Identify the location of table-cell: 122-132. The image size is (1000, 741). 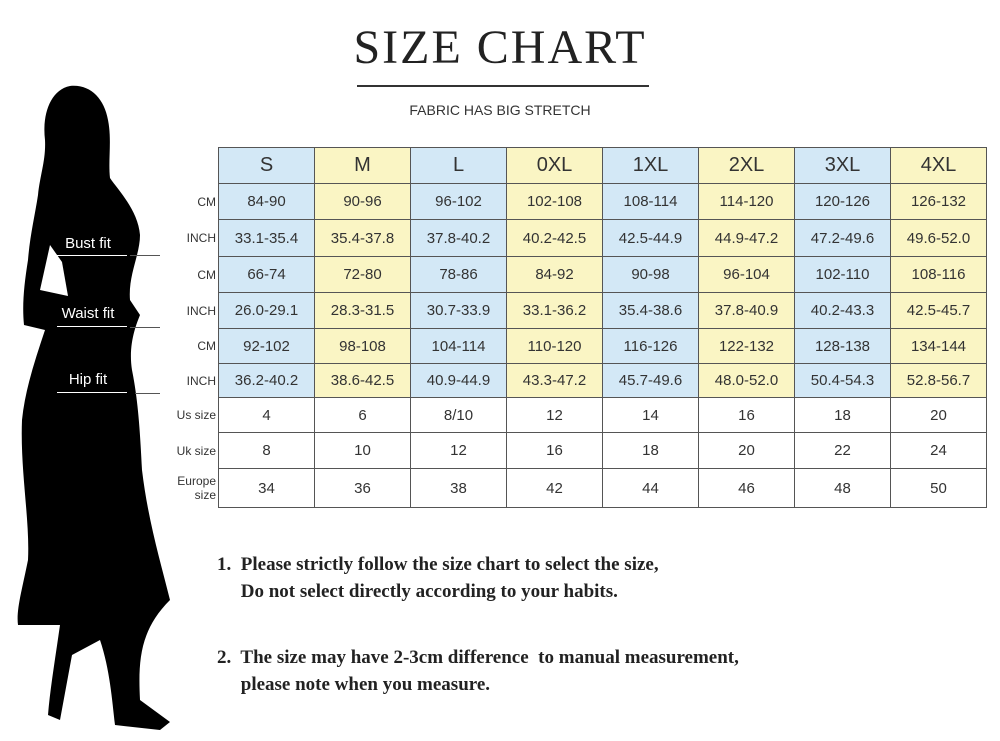
(746, 346).